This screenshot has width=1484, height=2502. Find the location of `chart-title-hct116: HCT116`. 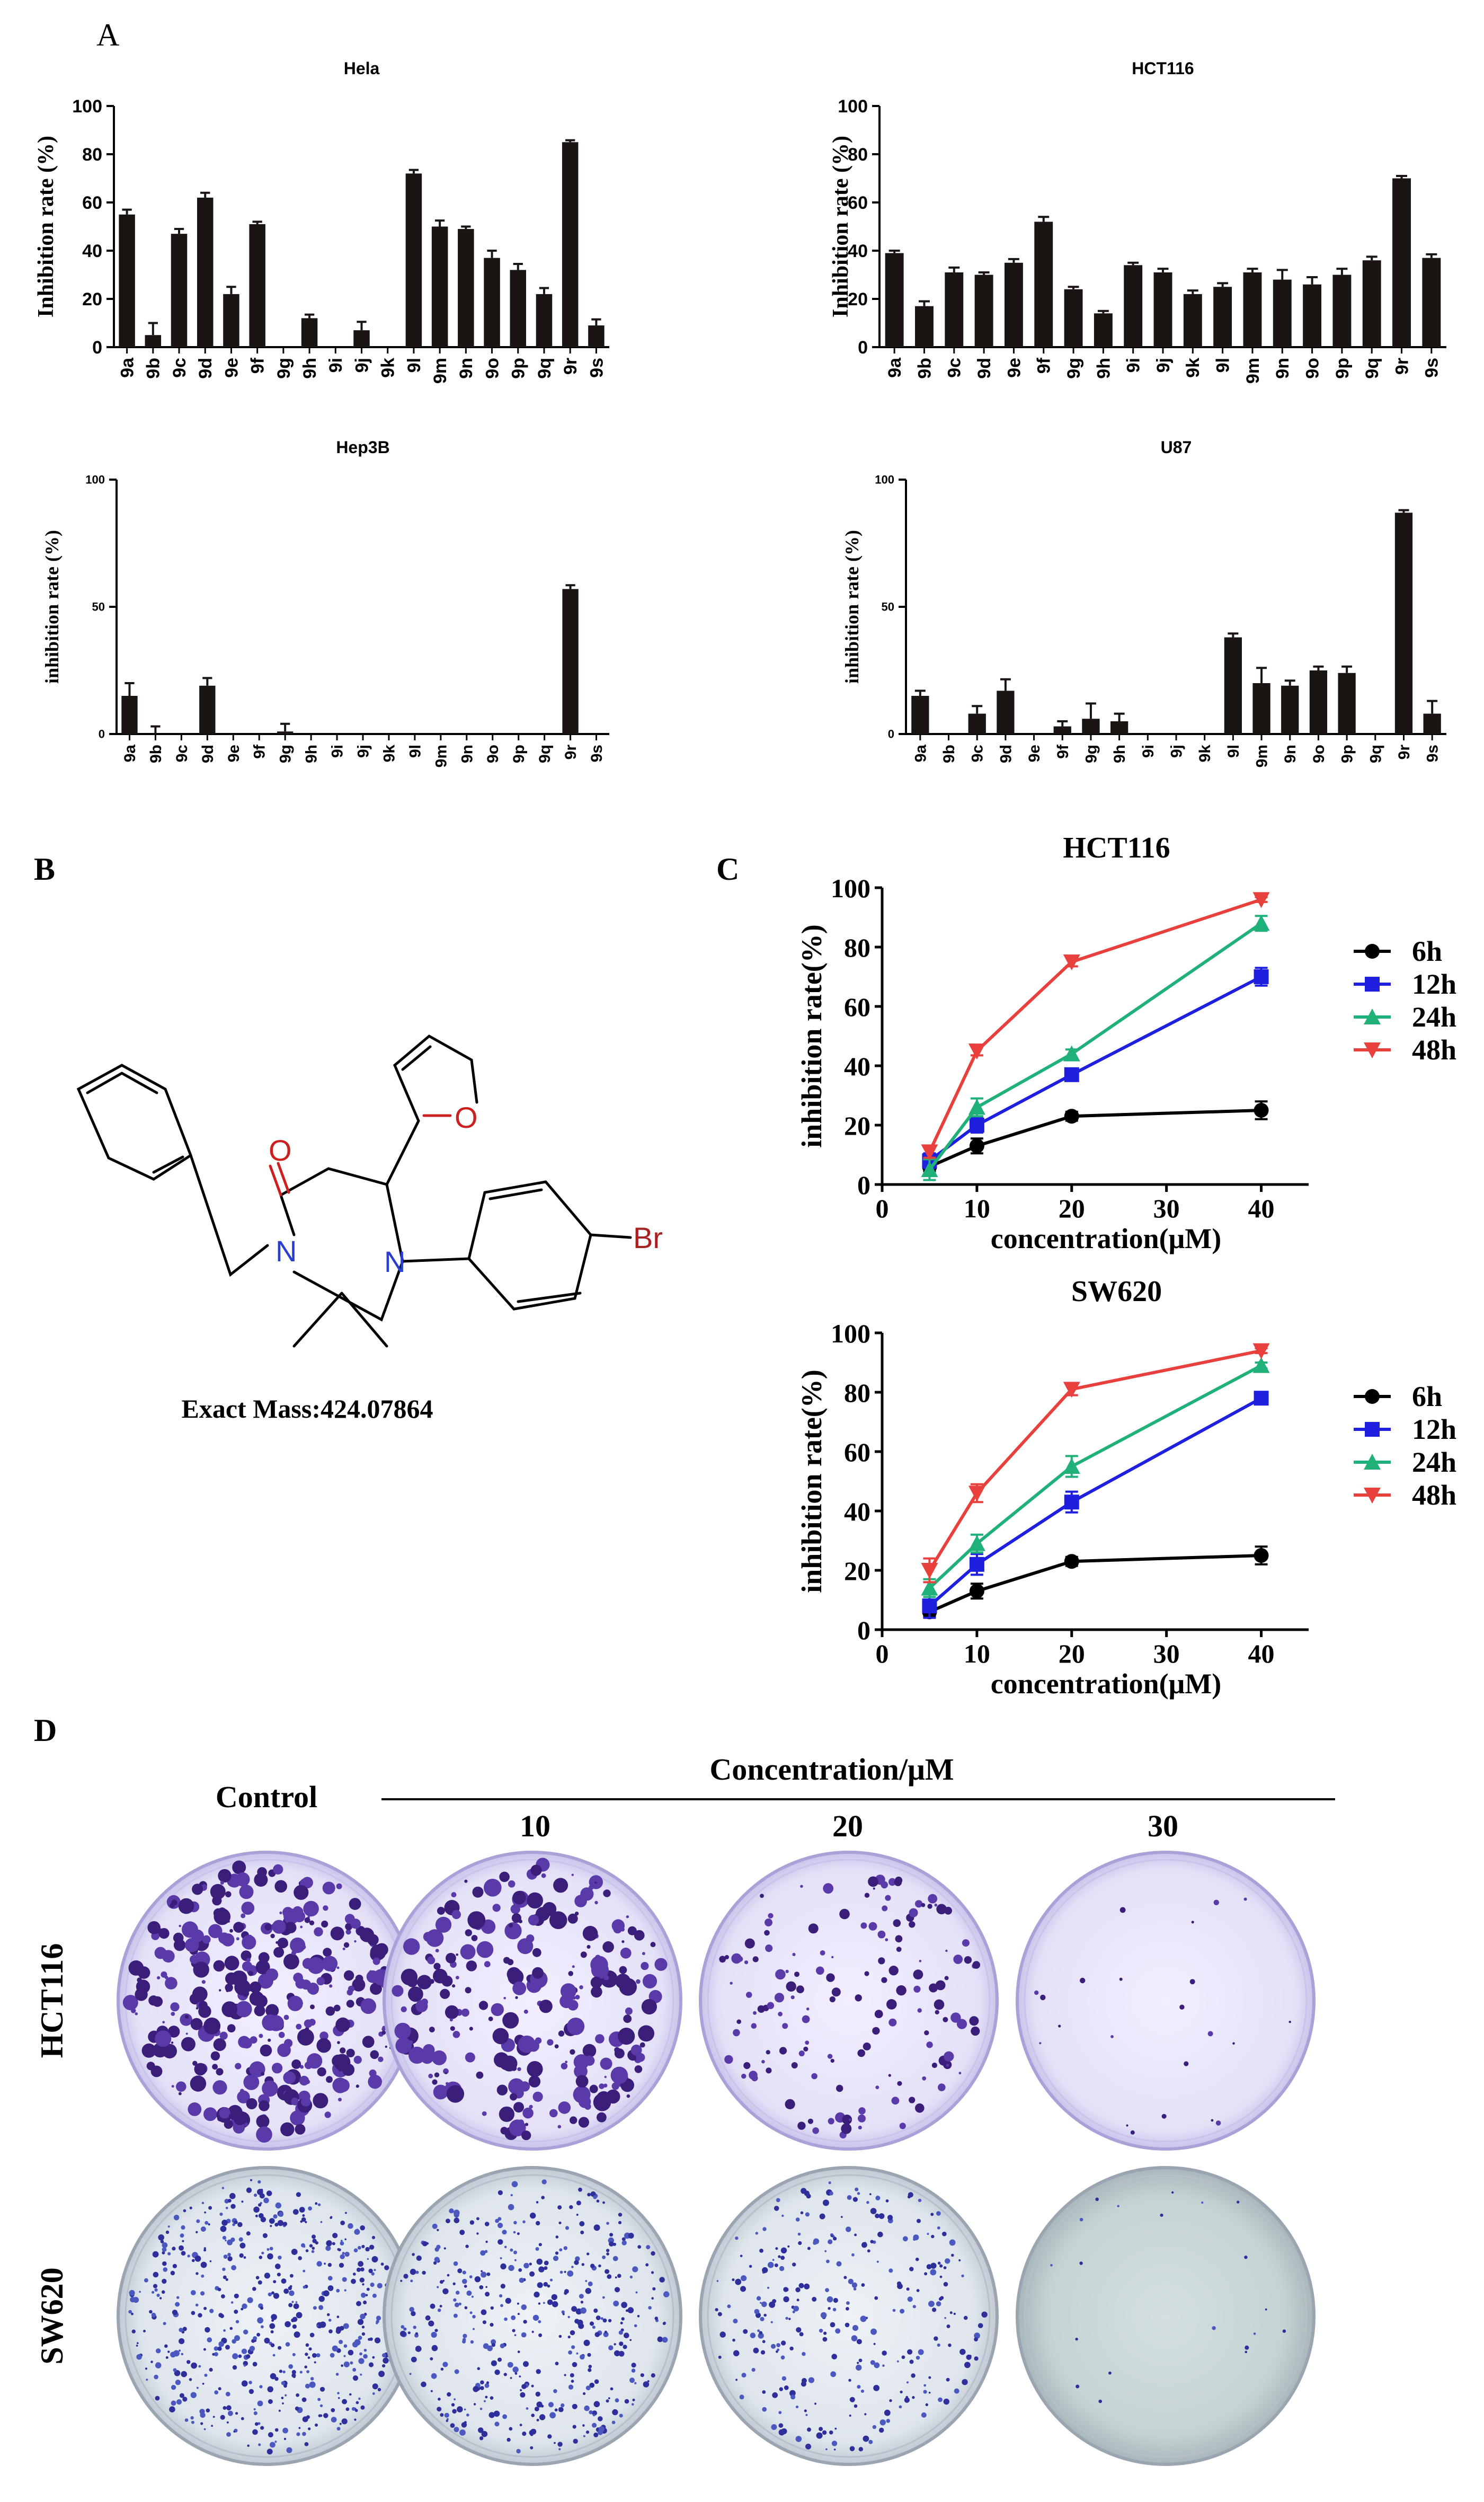

chart-title-hct116: HCT116 is located at coordinates (1116, 848).